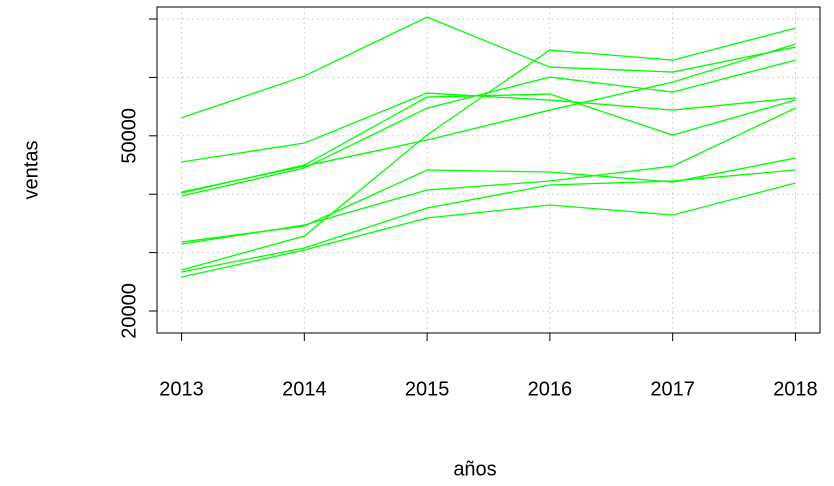 The image size is (834, 486). Describe the element at coordinates (129, 136) in the screenshot. I see `y-tick-label: 50000` at that location.